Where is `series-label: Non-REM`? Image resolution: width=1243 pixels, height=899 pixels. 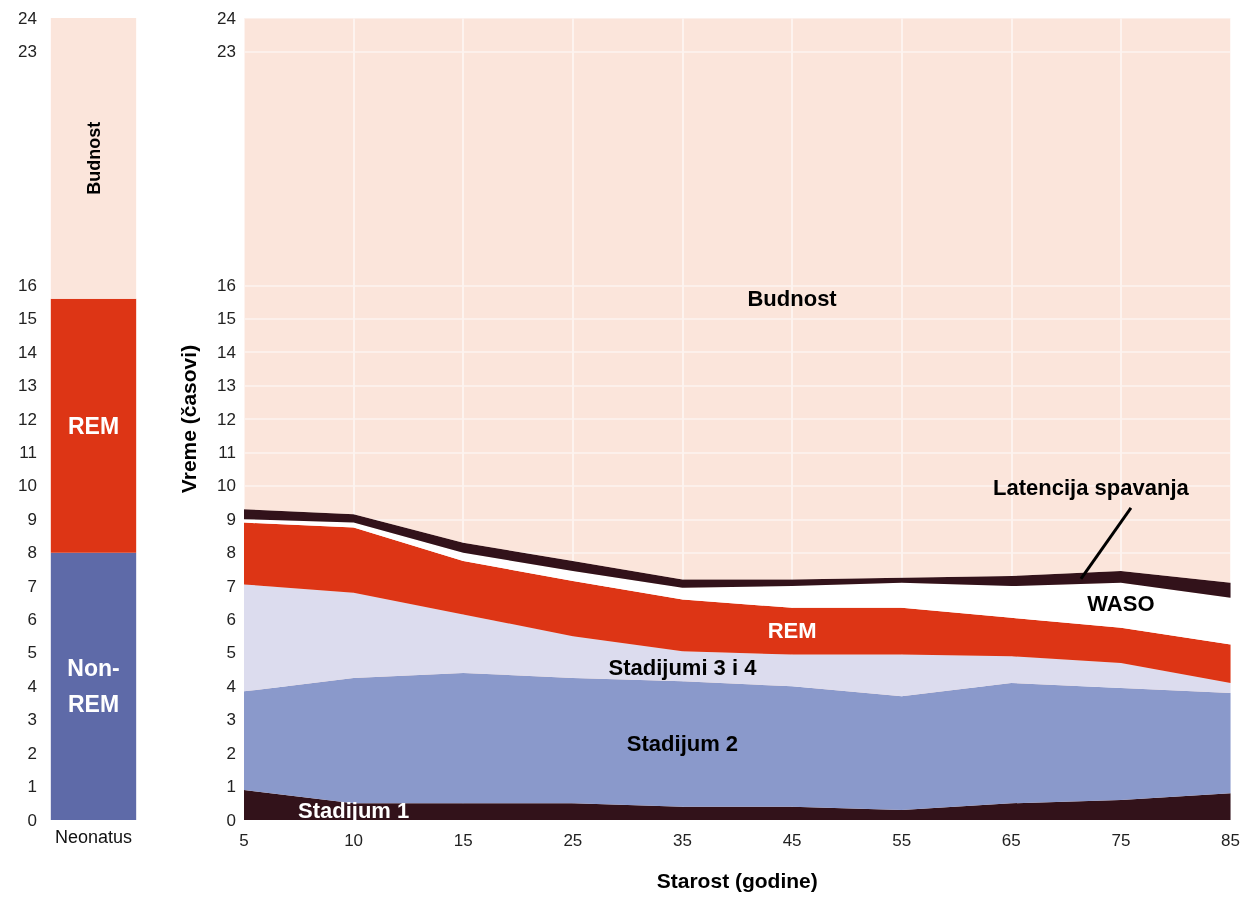 series-label: Non-REM is located at coordinates (93, 686).